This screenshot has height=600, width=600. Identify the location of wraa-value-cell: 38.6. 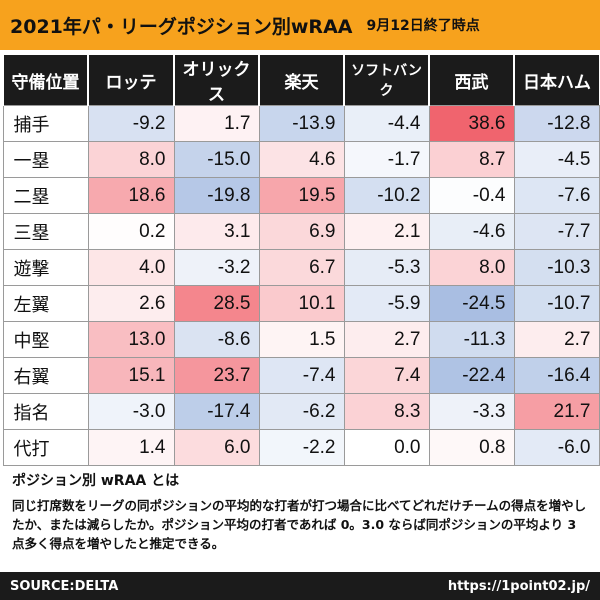
(471, 123).